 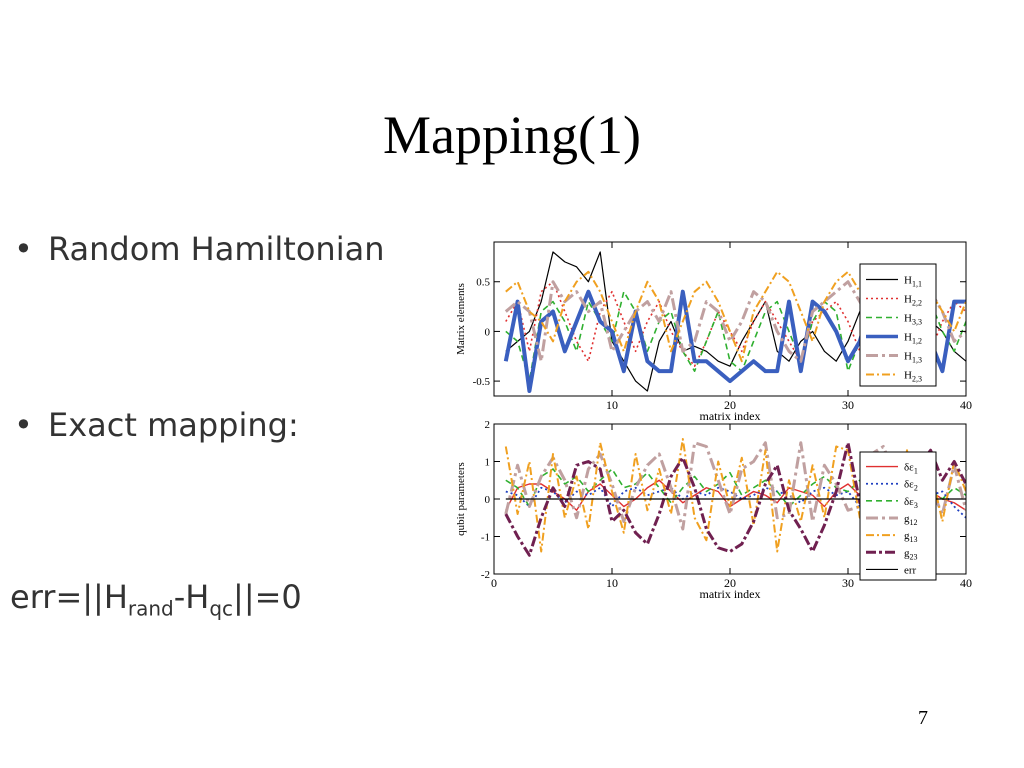 I want to click on bullet-exact-mapping: • Exact mapping:, so click(x=156, y=425).